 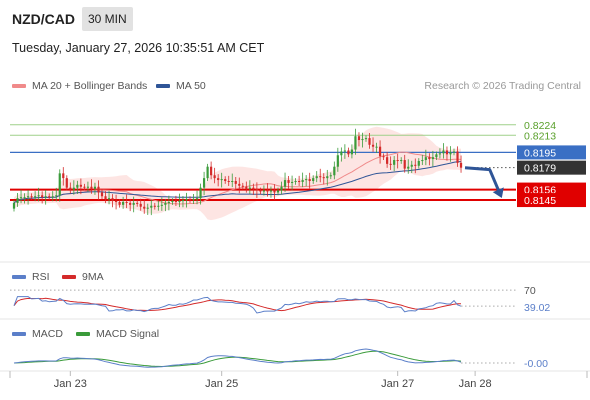 What do you see at coordinates (107, 19) in the screenshot?
I see `timeframe-button: 30 MIN` at bounding box center [107, 19].